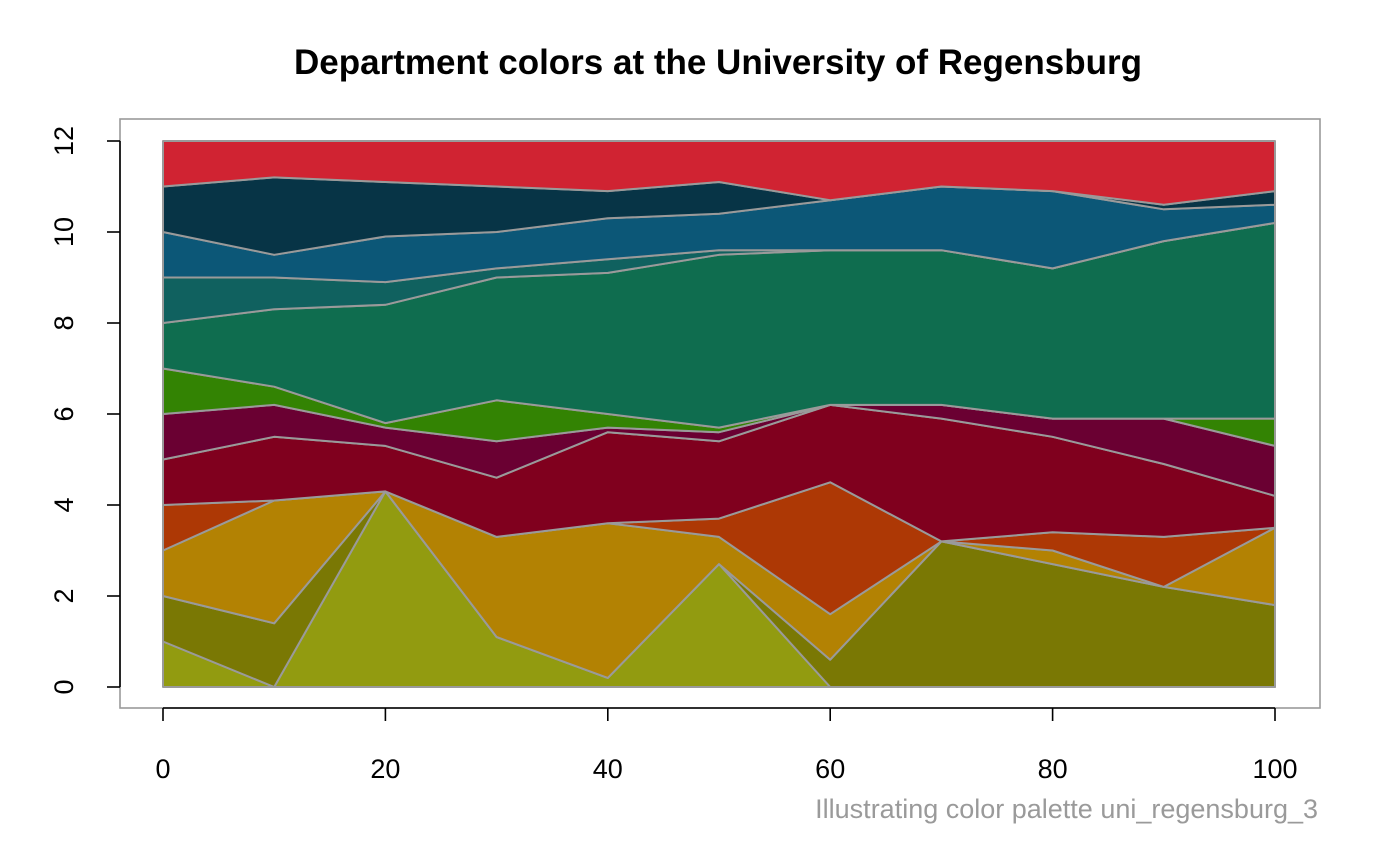 The image size is (1400, 866). I want to click on y-tick-label: 6, so click(64, 413).